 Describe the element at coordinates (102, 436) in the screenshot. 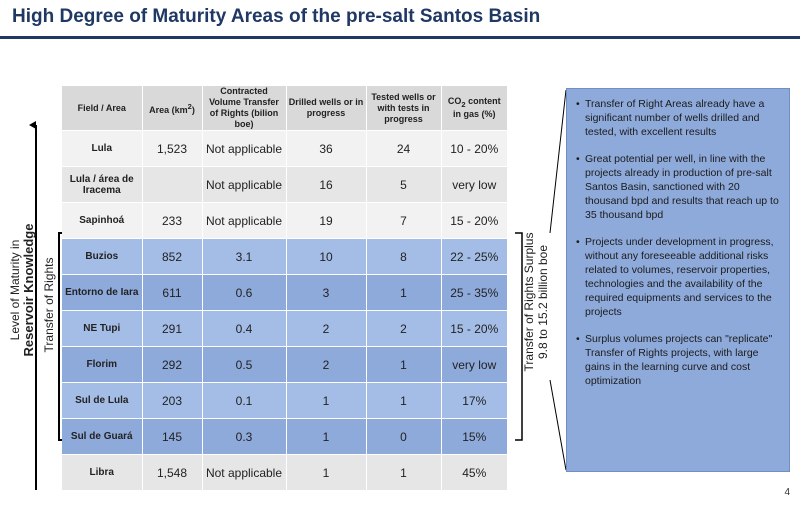

I see `field-cell: Sul de Guará` at that location.